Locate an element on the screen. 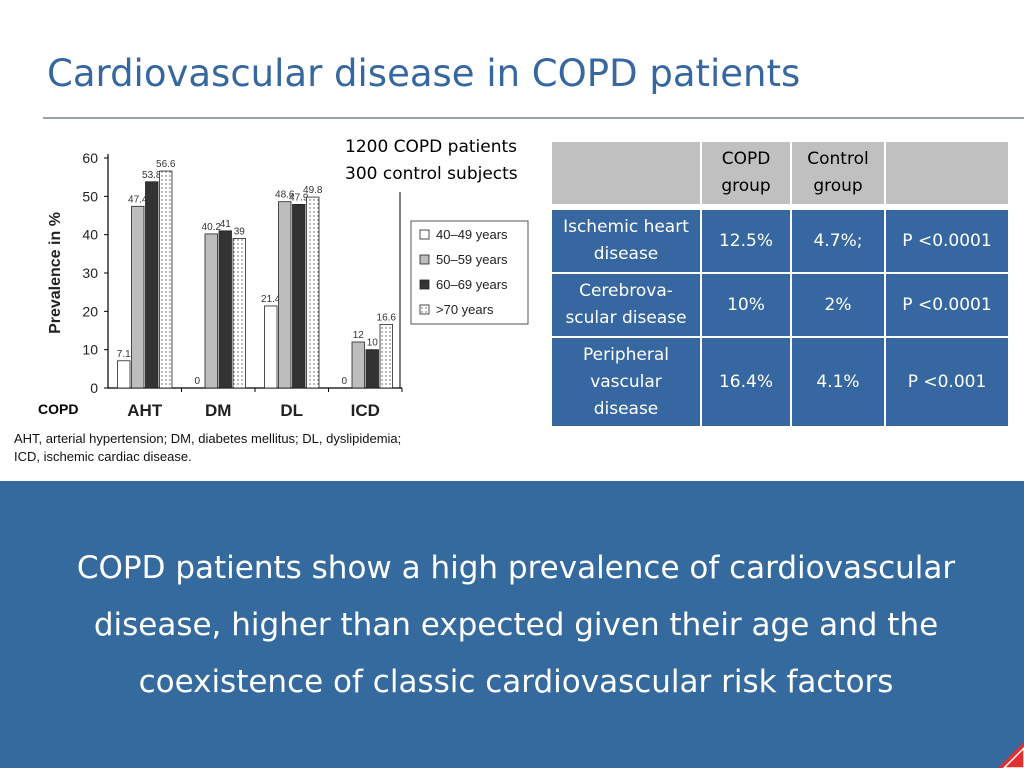  bar-data-label: 41 is located at coordinates (226, 224).